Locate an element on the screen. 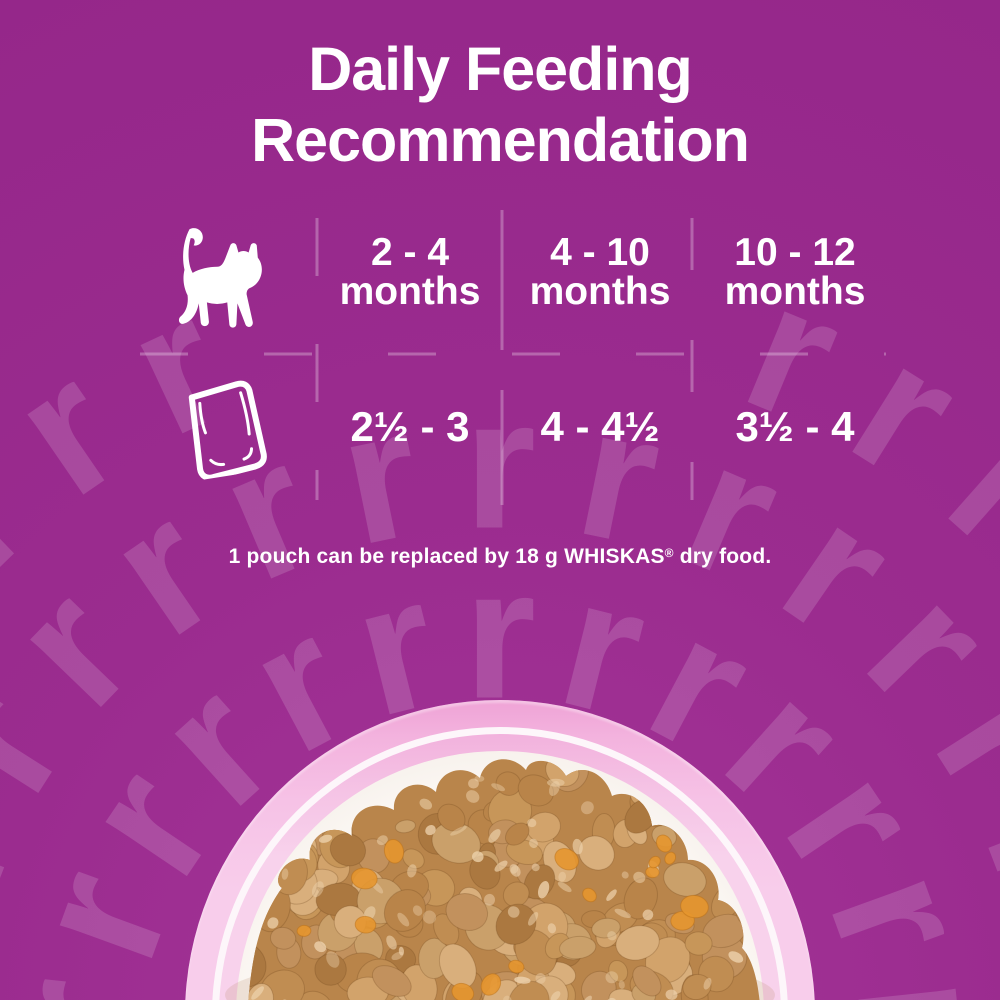 The width and height of the screenshot is (1000, 1000). wet-food-pile is located at coordinates (500, 879).